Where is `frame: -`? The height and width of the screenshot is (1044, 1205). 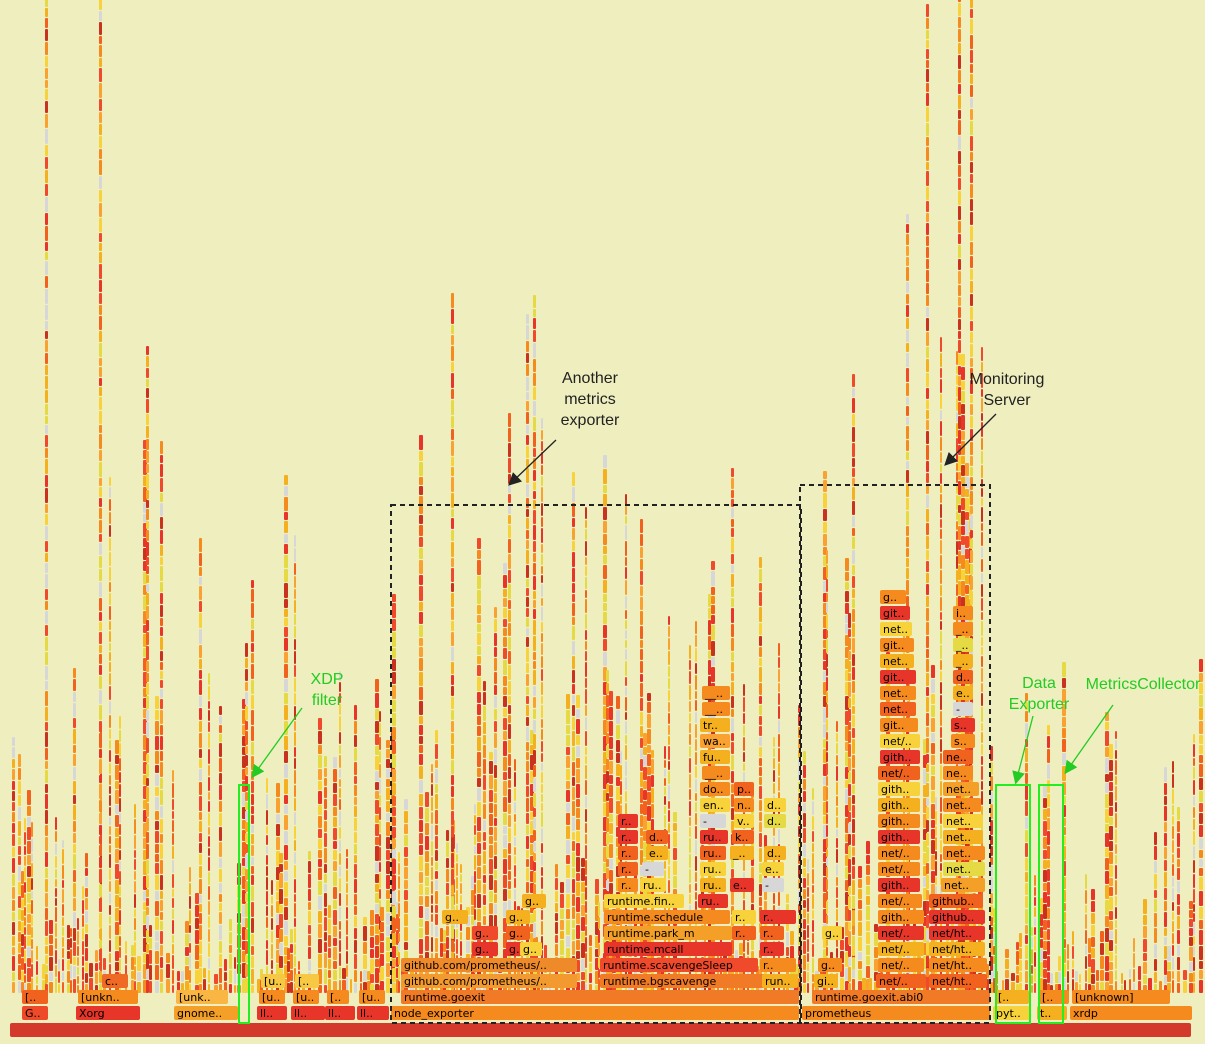 frame: - is located at coordinates (653, 869).